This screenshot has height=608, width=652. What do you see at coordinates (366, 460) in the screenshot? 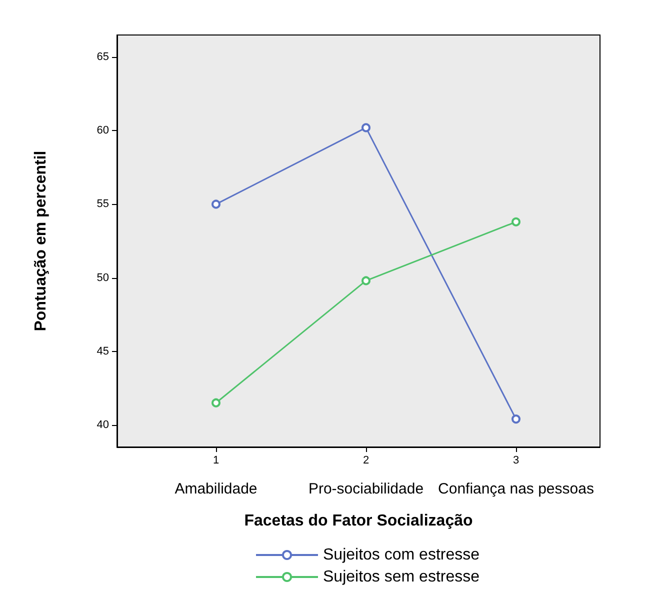
I see `x-tick-label: 2` at bounding box center [366, 460].